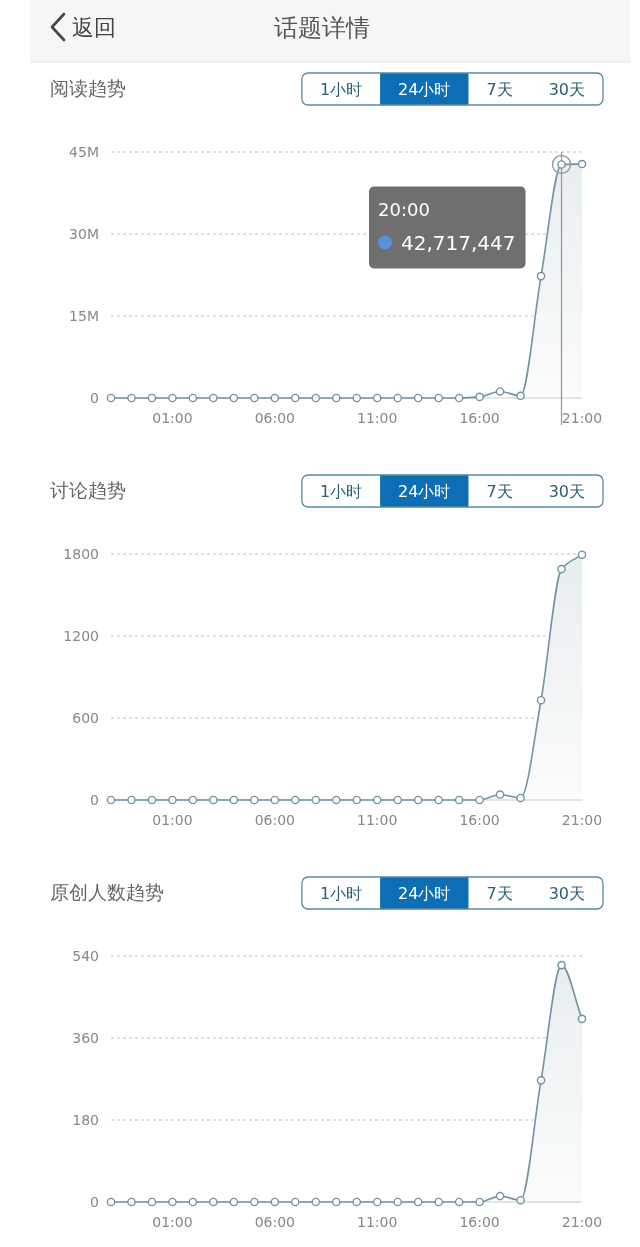  Describe the element at coordinates (81, 636) in the screenshot. I see `y-tick-label: 1200` at that location.